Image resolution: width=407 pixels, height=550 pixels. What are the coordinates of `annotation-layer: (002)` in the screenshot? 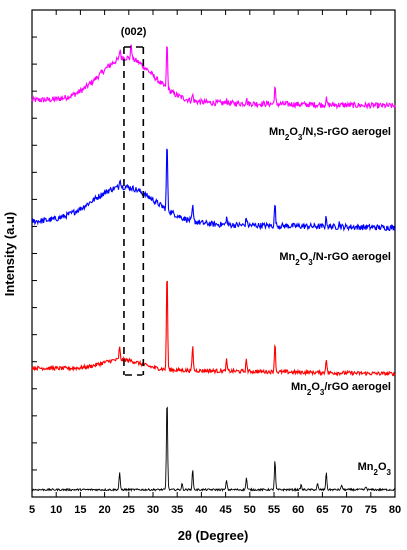 It's located at (134, 201).